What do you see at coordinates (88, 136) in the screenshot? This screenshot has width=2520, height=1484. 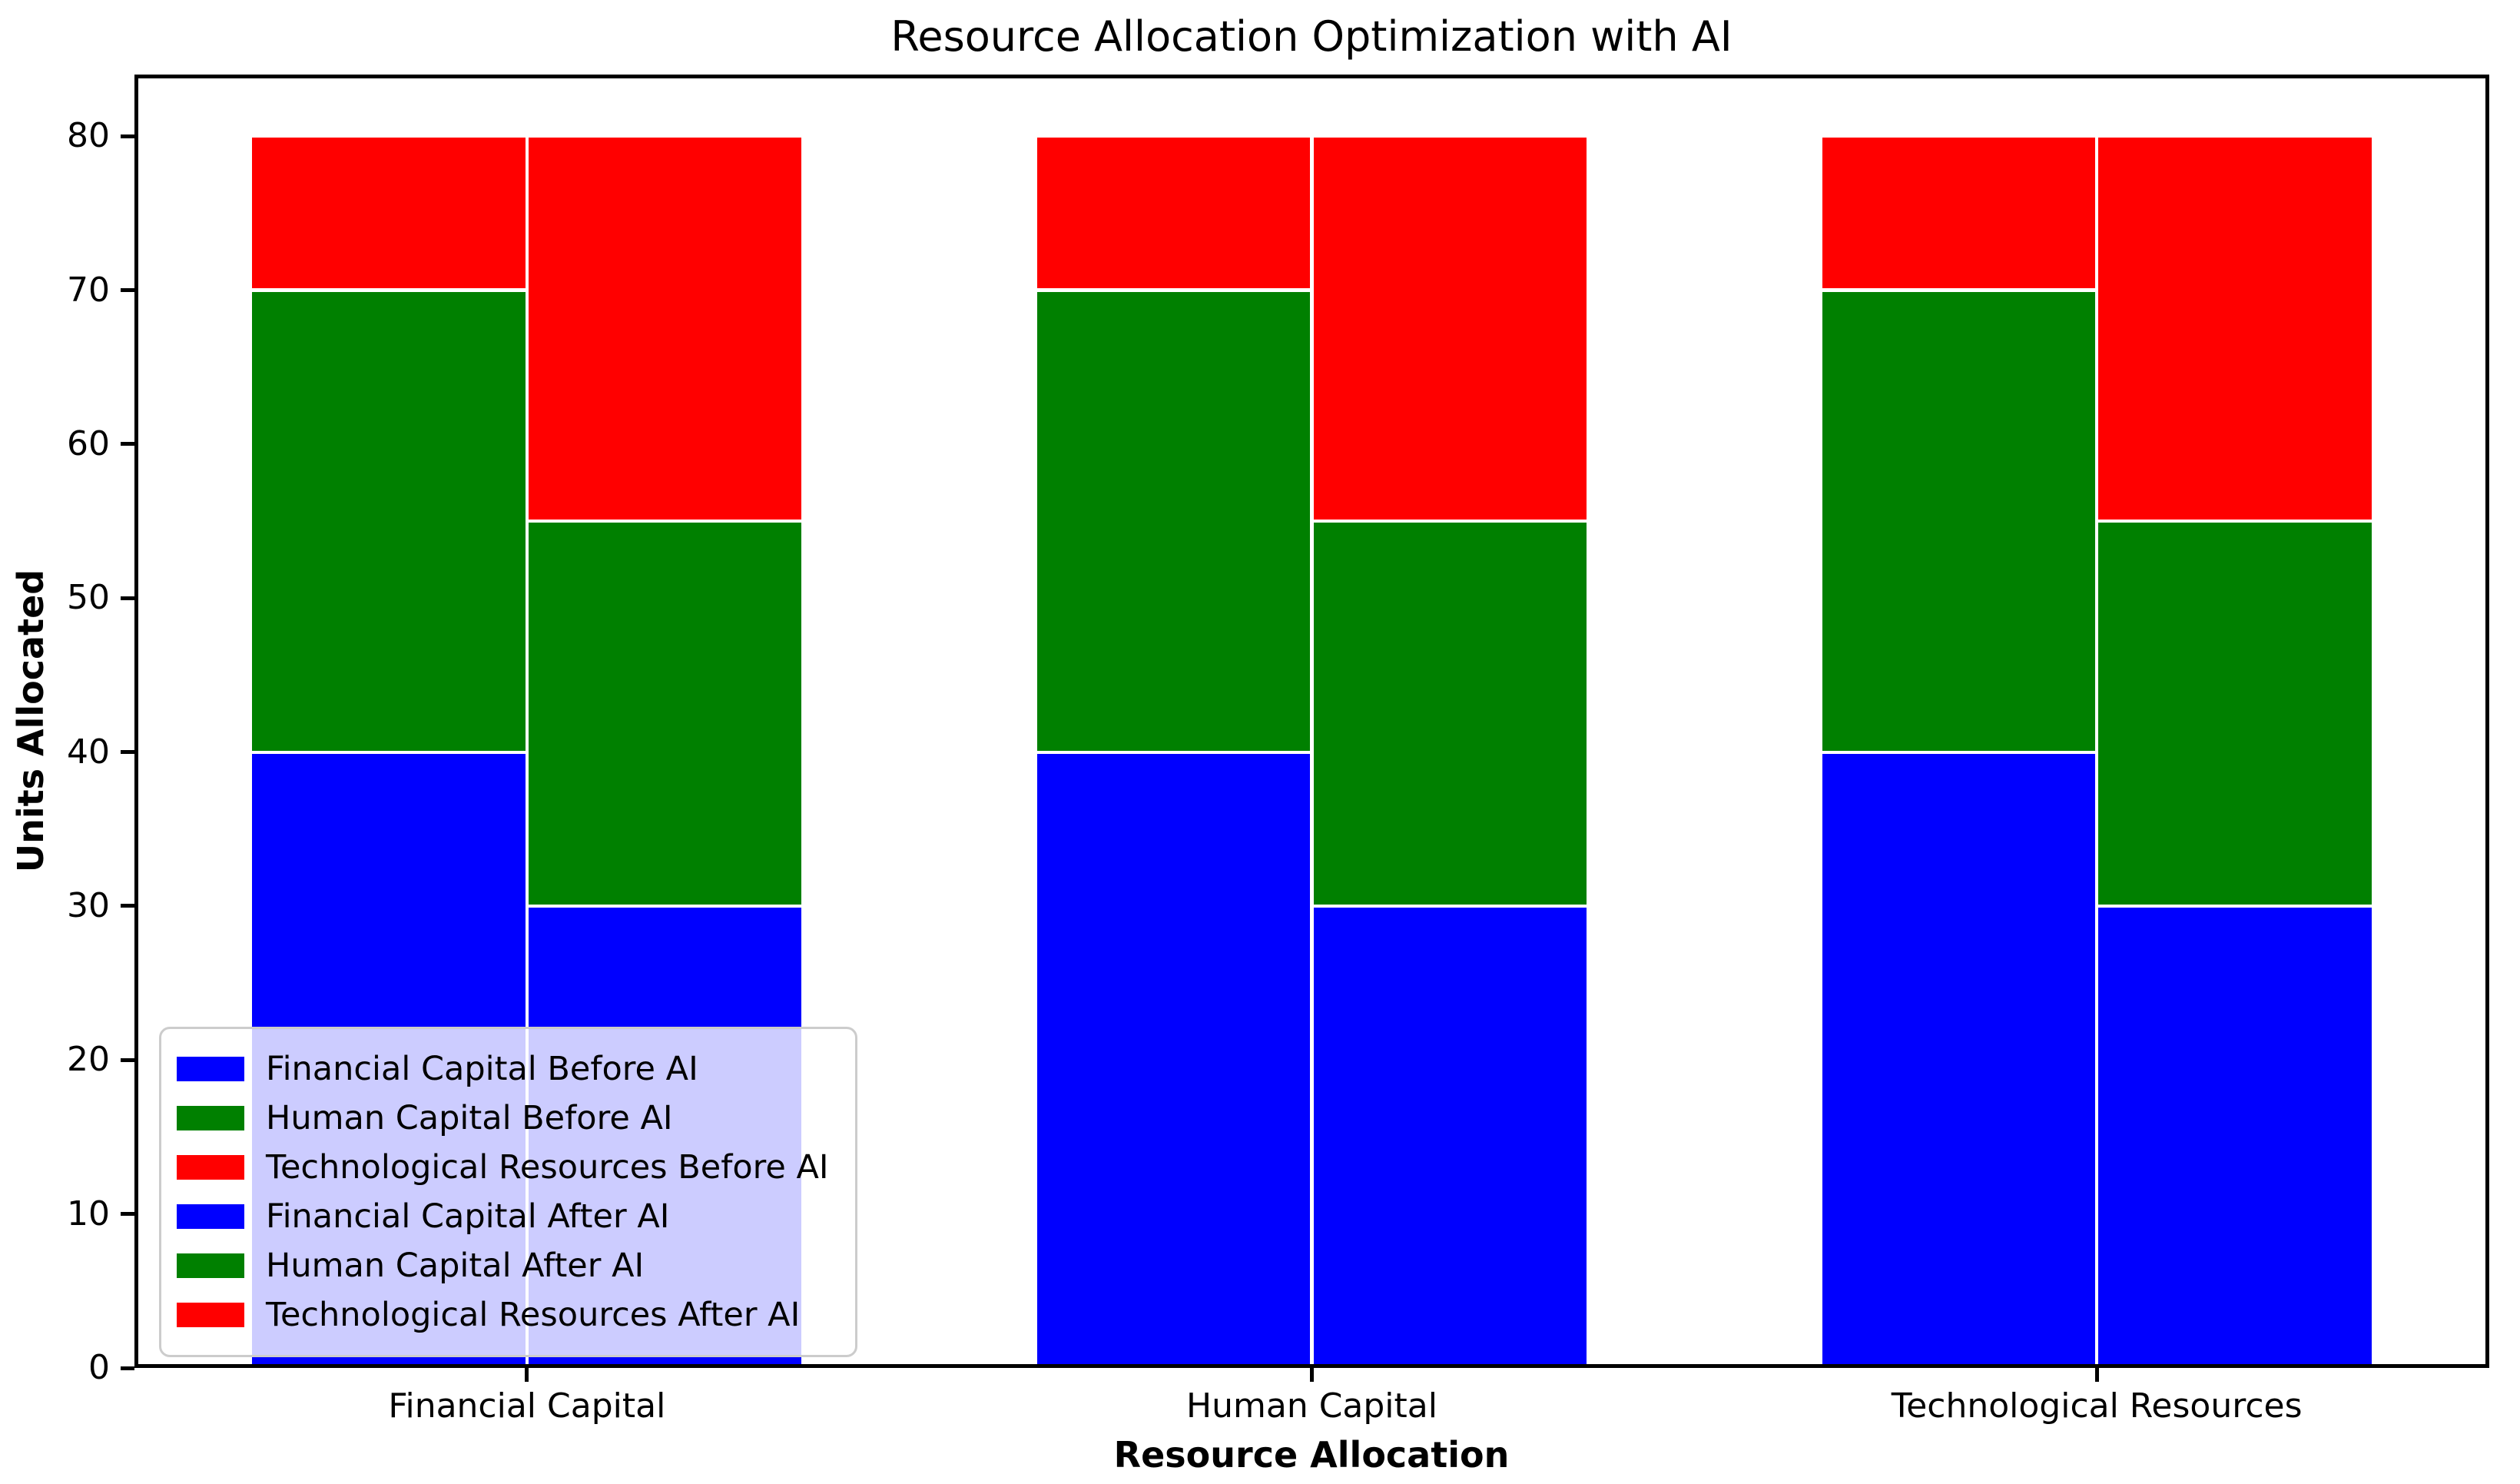 I see `y-tick-label: 80` at bounding box center [88, 136].